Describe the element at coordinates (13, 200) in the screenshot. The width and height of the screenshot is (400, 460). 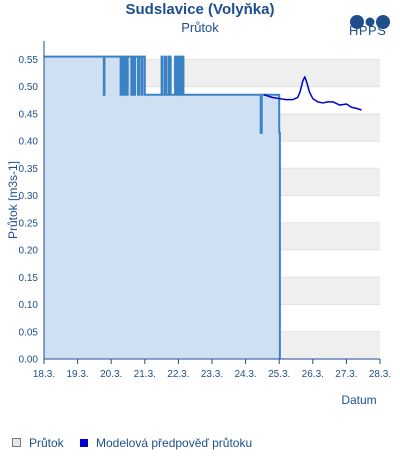
I see `y-axis-title: Průtok [m3s-1]` at that location.